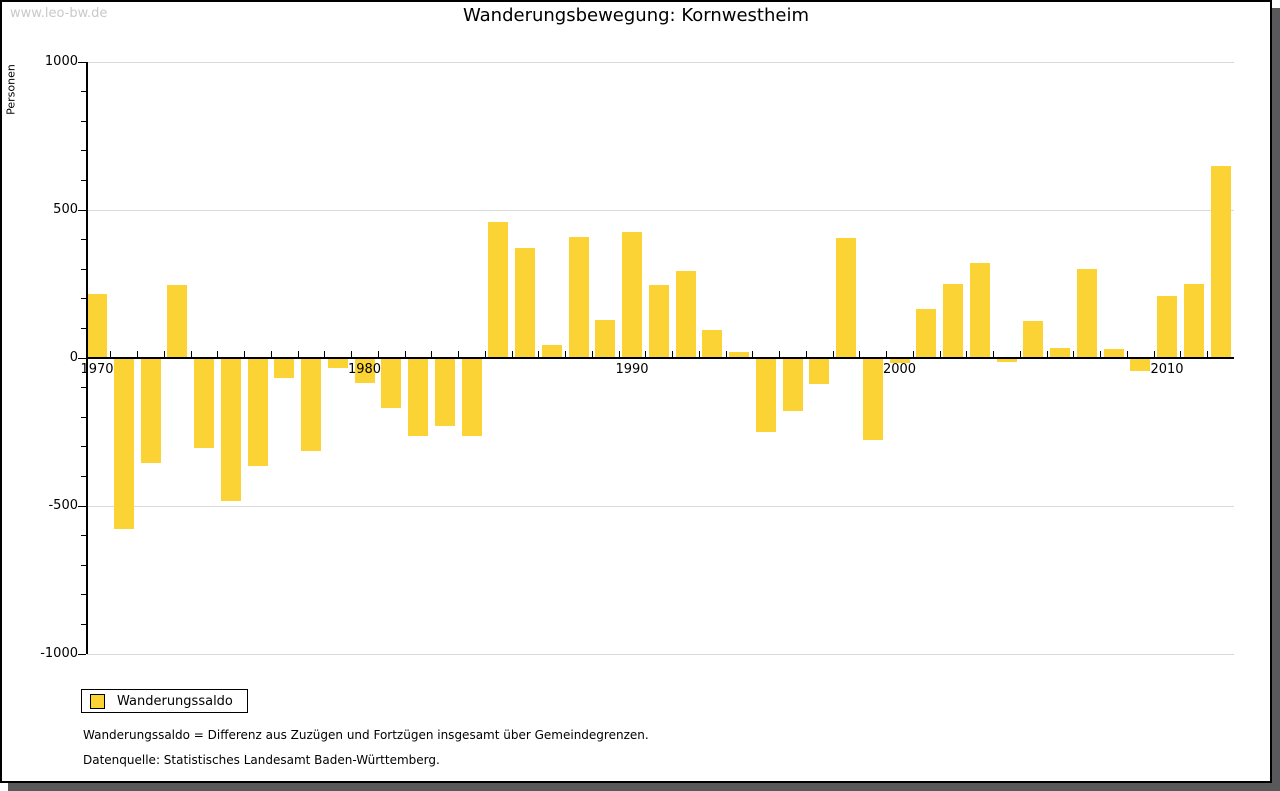  Describe the element at coordinates (97, 701) in the screenshot. I see `legend-swatch` at that location.